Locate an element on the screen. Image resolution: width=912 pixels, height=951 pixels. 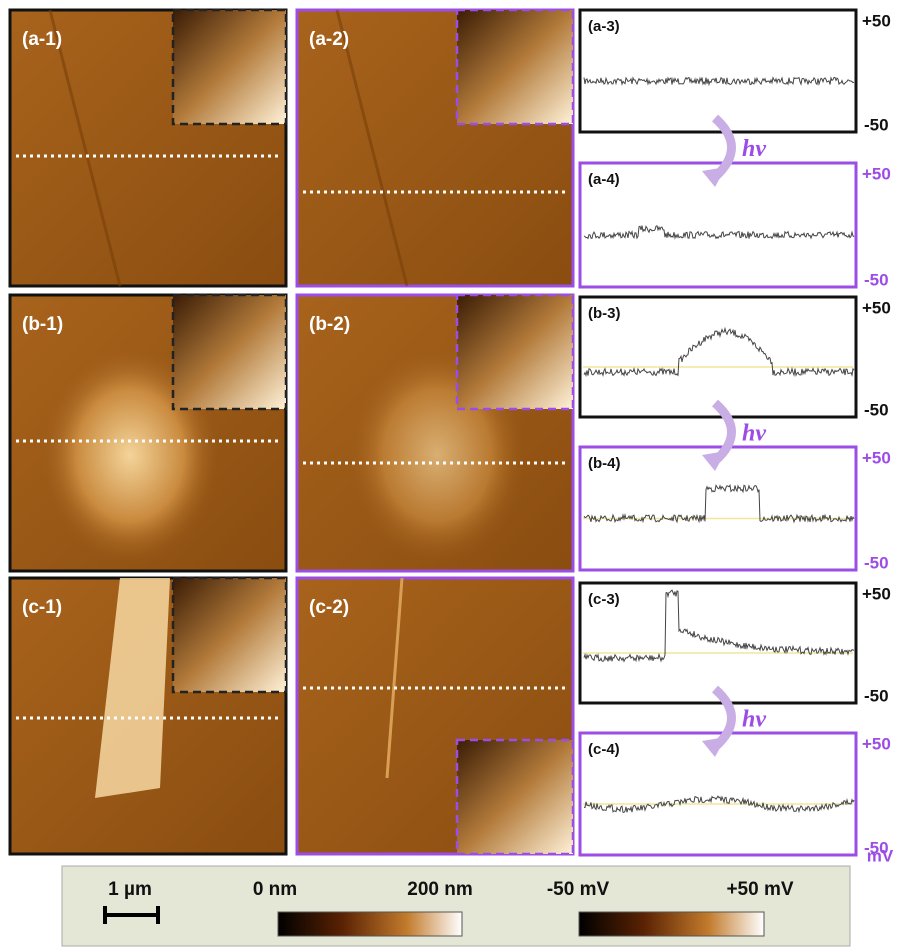
potential-max: +50 mV is located at coordinates (759, 889).